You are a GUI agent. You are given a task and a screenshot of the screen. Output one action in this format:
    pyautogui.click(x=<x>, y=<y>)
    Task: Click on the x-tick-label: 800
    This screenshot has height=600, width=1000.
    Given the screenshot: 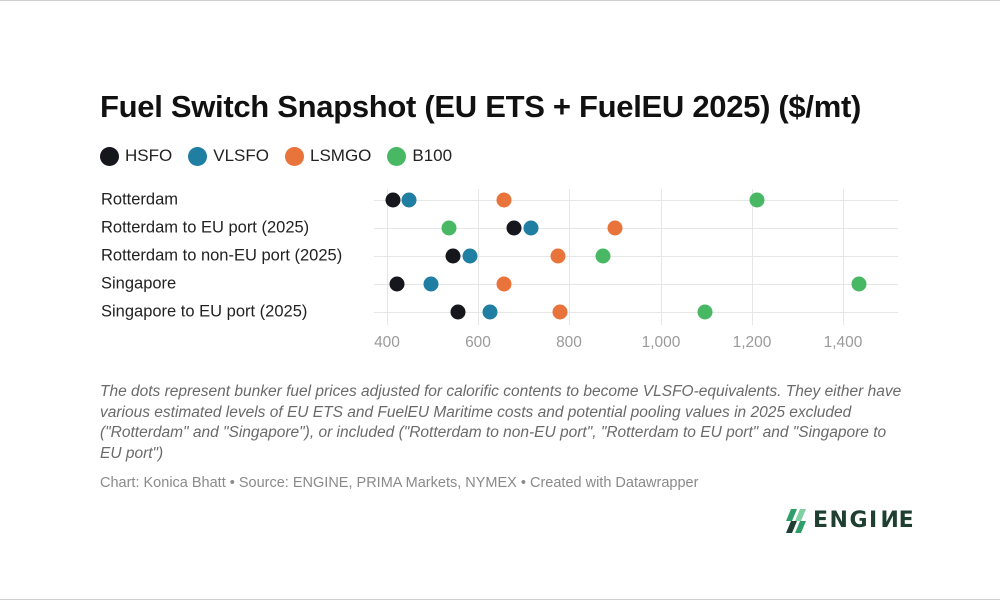 What is the action you would take?
    pyautogui.click(x=569, y=342)
    